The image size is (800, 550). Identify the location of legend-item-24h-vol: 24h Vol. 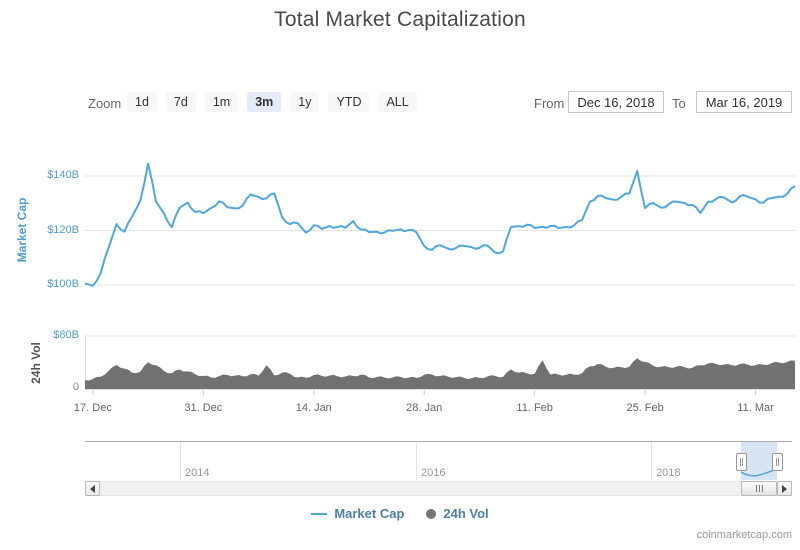
(457, 513).